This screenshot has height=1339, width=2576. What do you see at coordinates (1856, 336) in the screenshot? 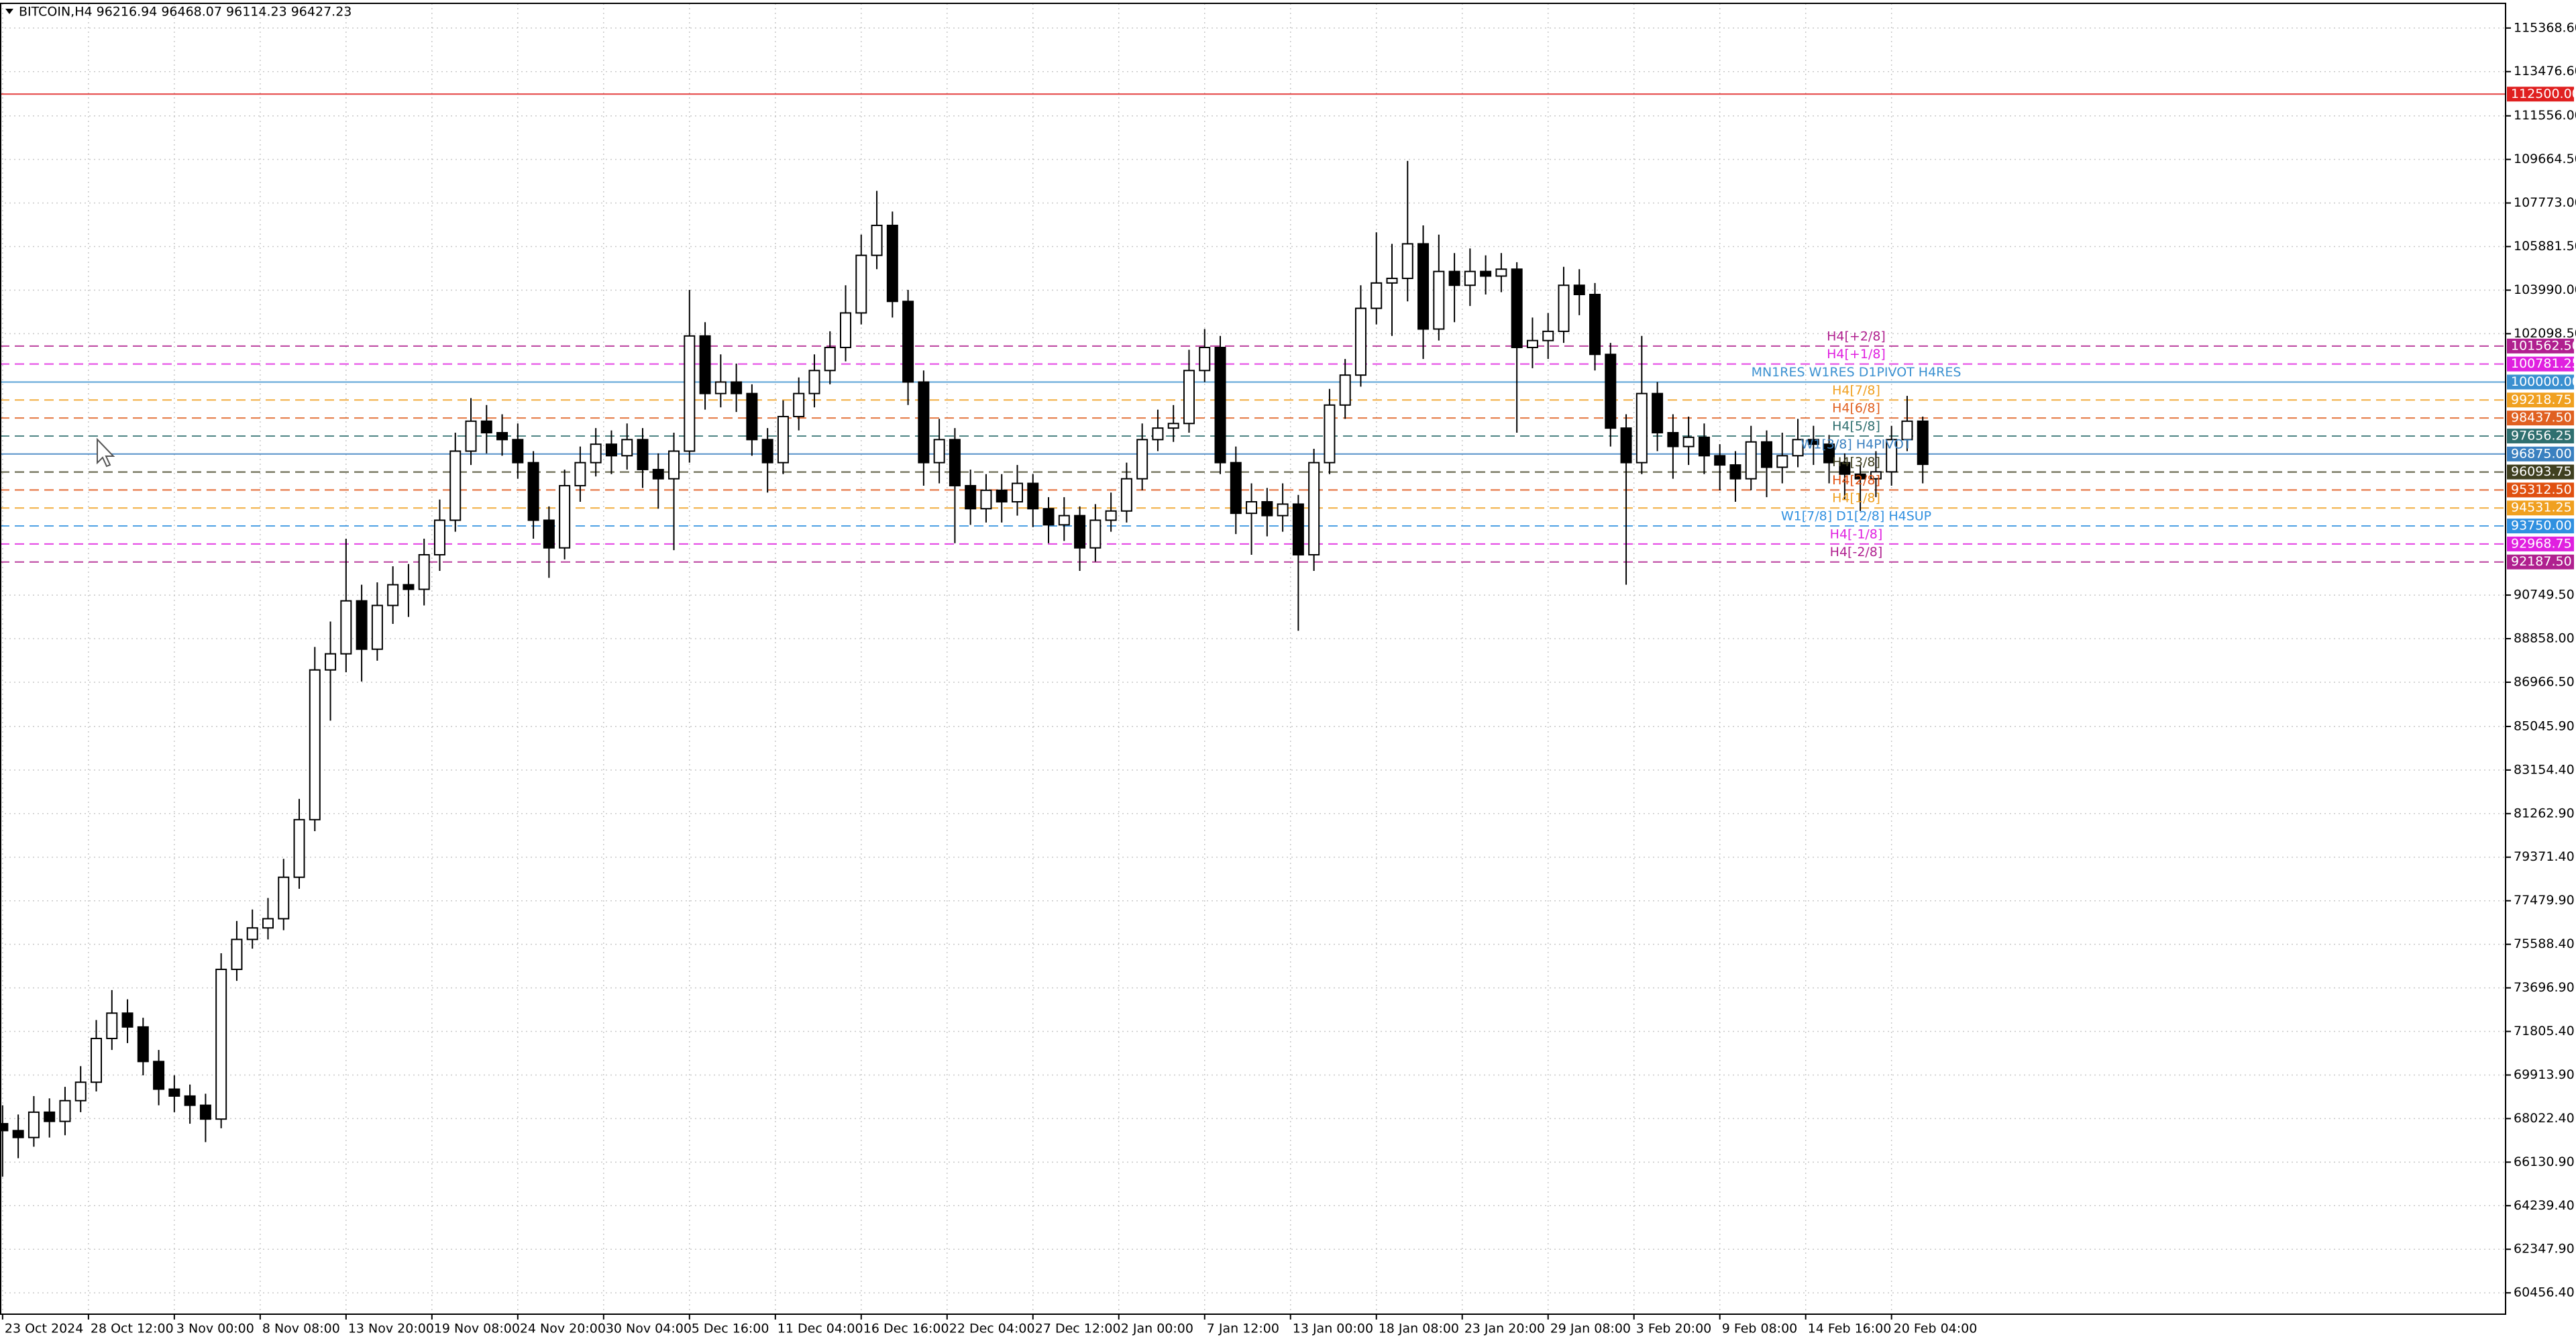
I see `level-name: H4[+2/8]` at bounding box center [1856, 336].